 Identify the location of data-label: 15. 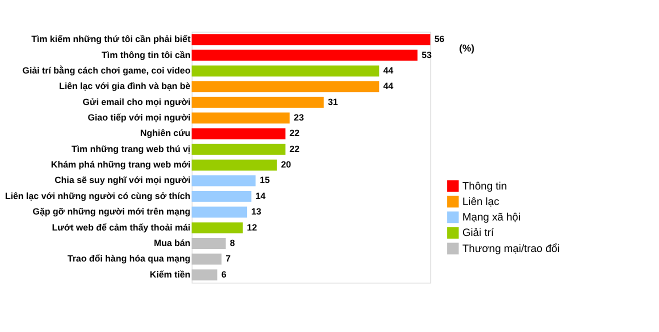
(265, 180).